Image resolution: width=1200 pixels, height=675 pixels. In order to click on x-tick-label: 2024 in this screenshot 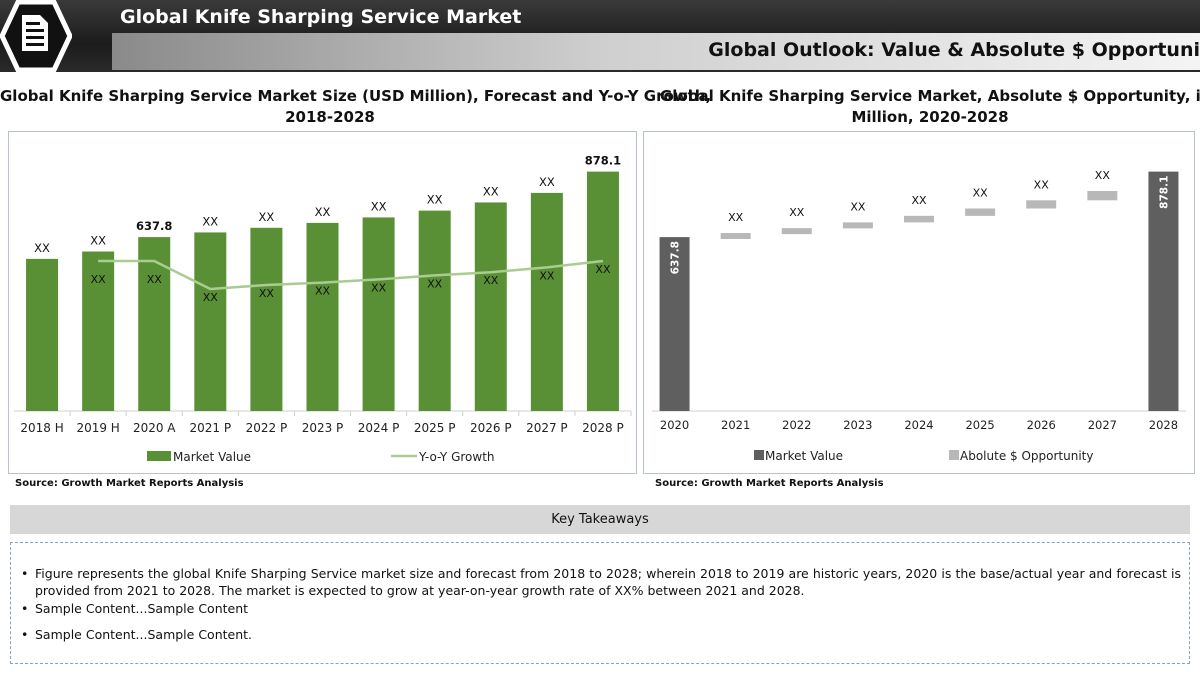, I will do `click(918, 425)`.